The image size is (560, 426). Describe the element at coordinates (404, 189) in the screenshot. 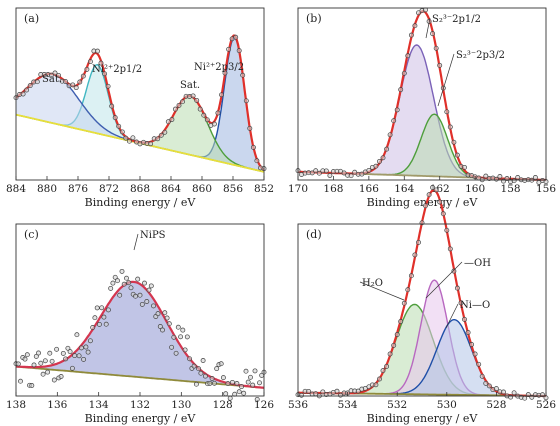

I see `x-tick-label: 164` at that location.